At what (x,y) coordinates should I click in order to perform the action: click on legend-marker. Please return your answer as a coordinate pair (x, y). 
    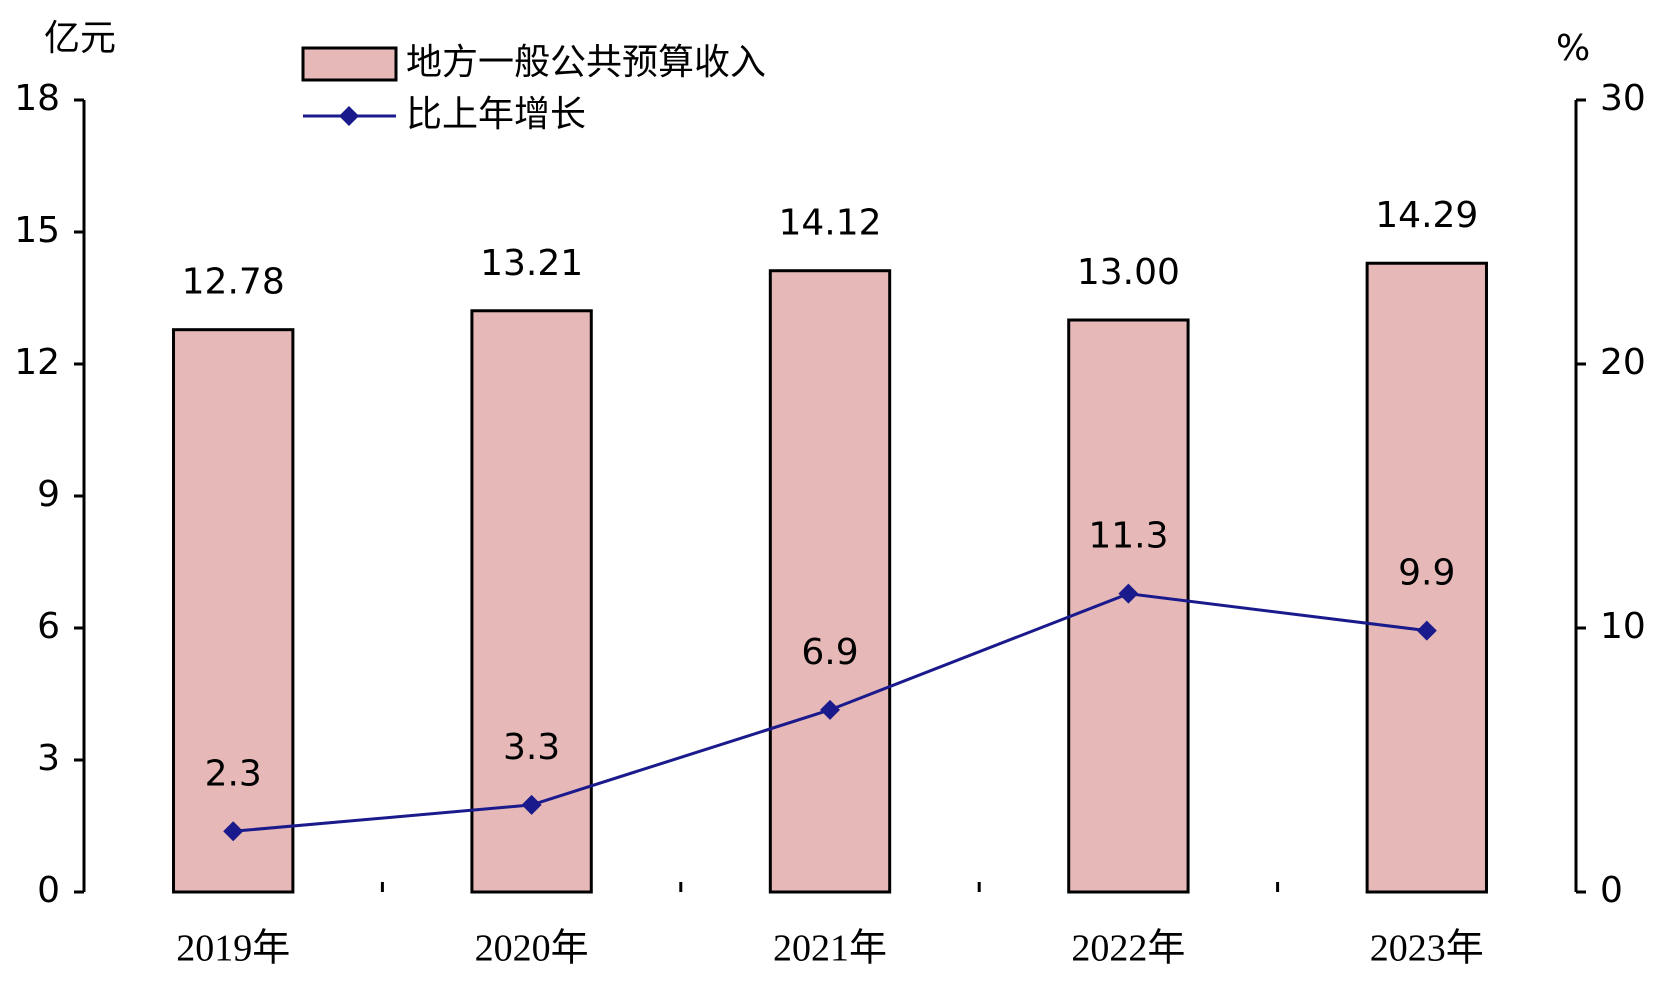
    Looking at the image, I should click on (349, 116).